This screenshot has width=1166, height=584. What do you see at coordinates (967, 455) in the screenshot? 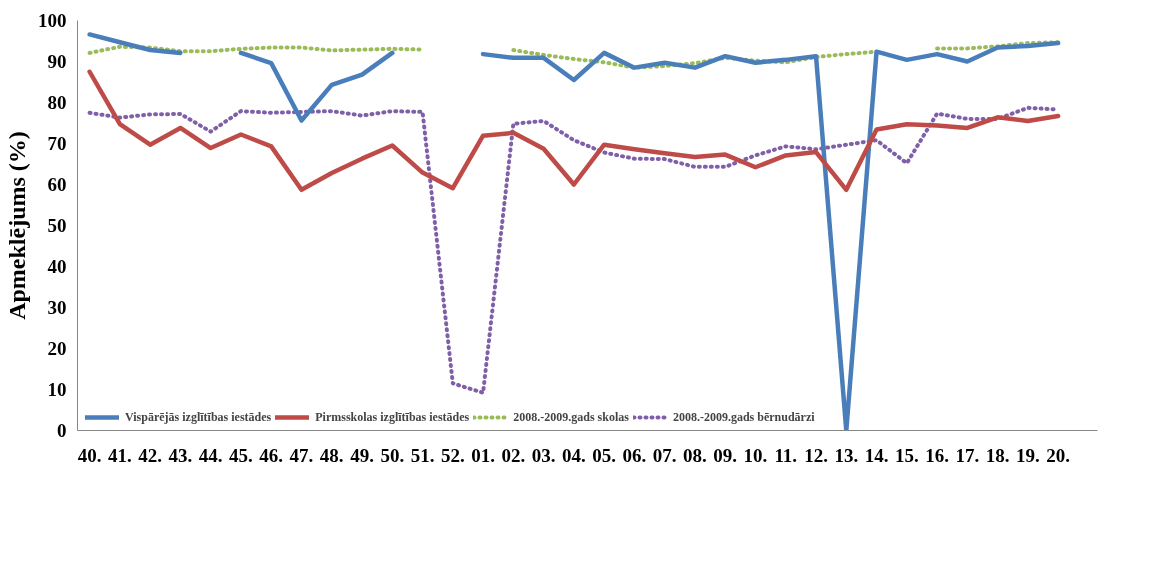
I see `x-tick-label: 17.` at bounding box center [967, 455].